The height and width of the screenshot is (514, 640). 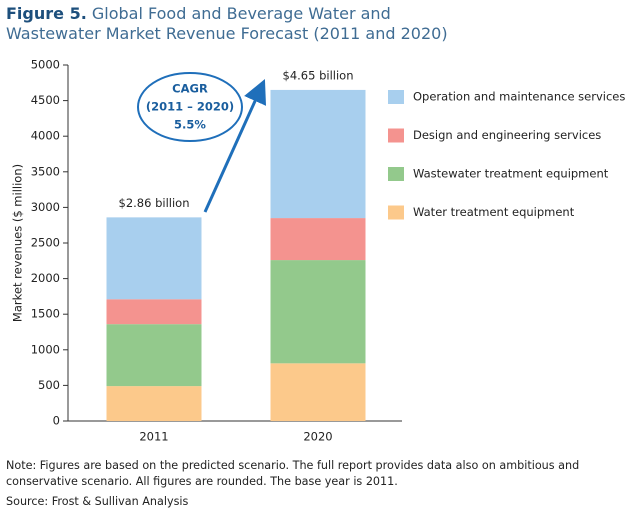 What do you see at coordinates (511, 174) in the screenshot?
I see `legend-label: Wastewater treatment equipment` at bounding box center [511, 174].